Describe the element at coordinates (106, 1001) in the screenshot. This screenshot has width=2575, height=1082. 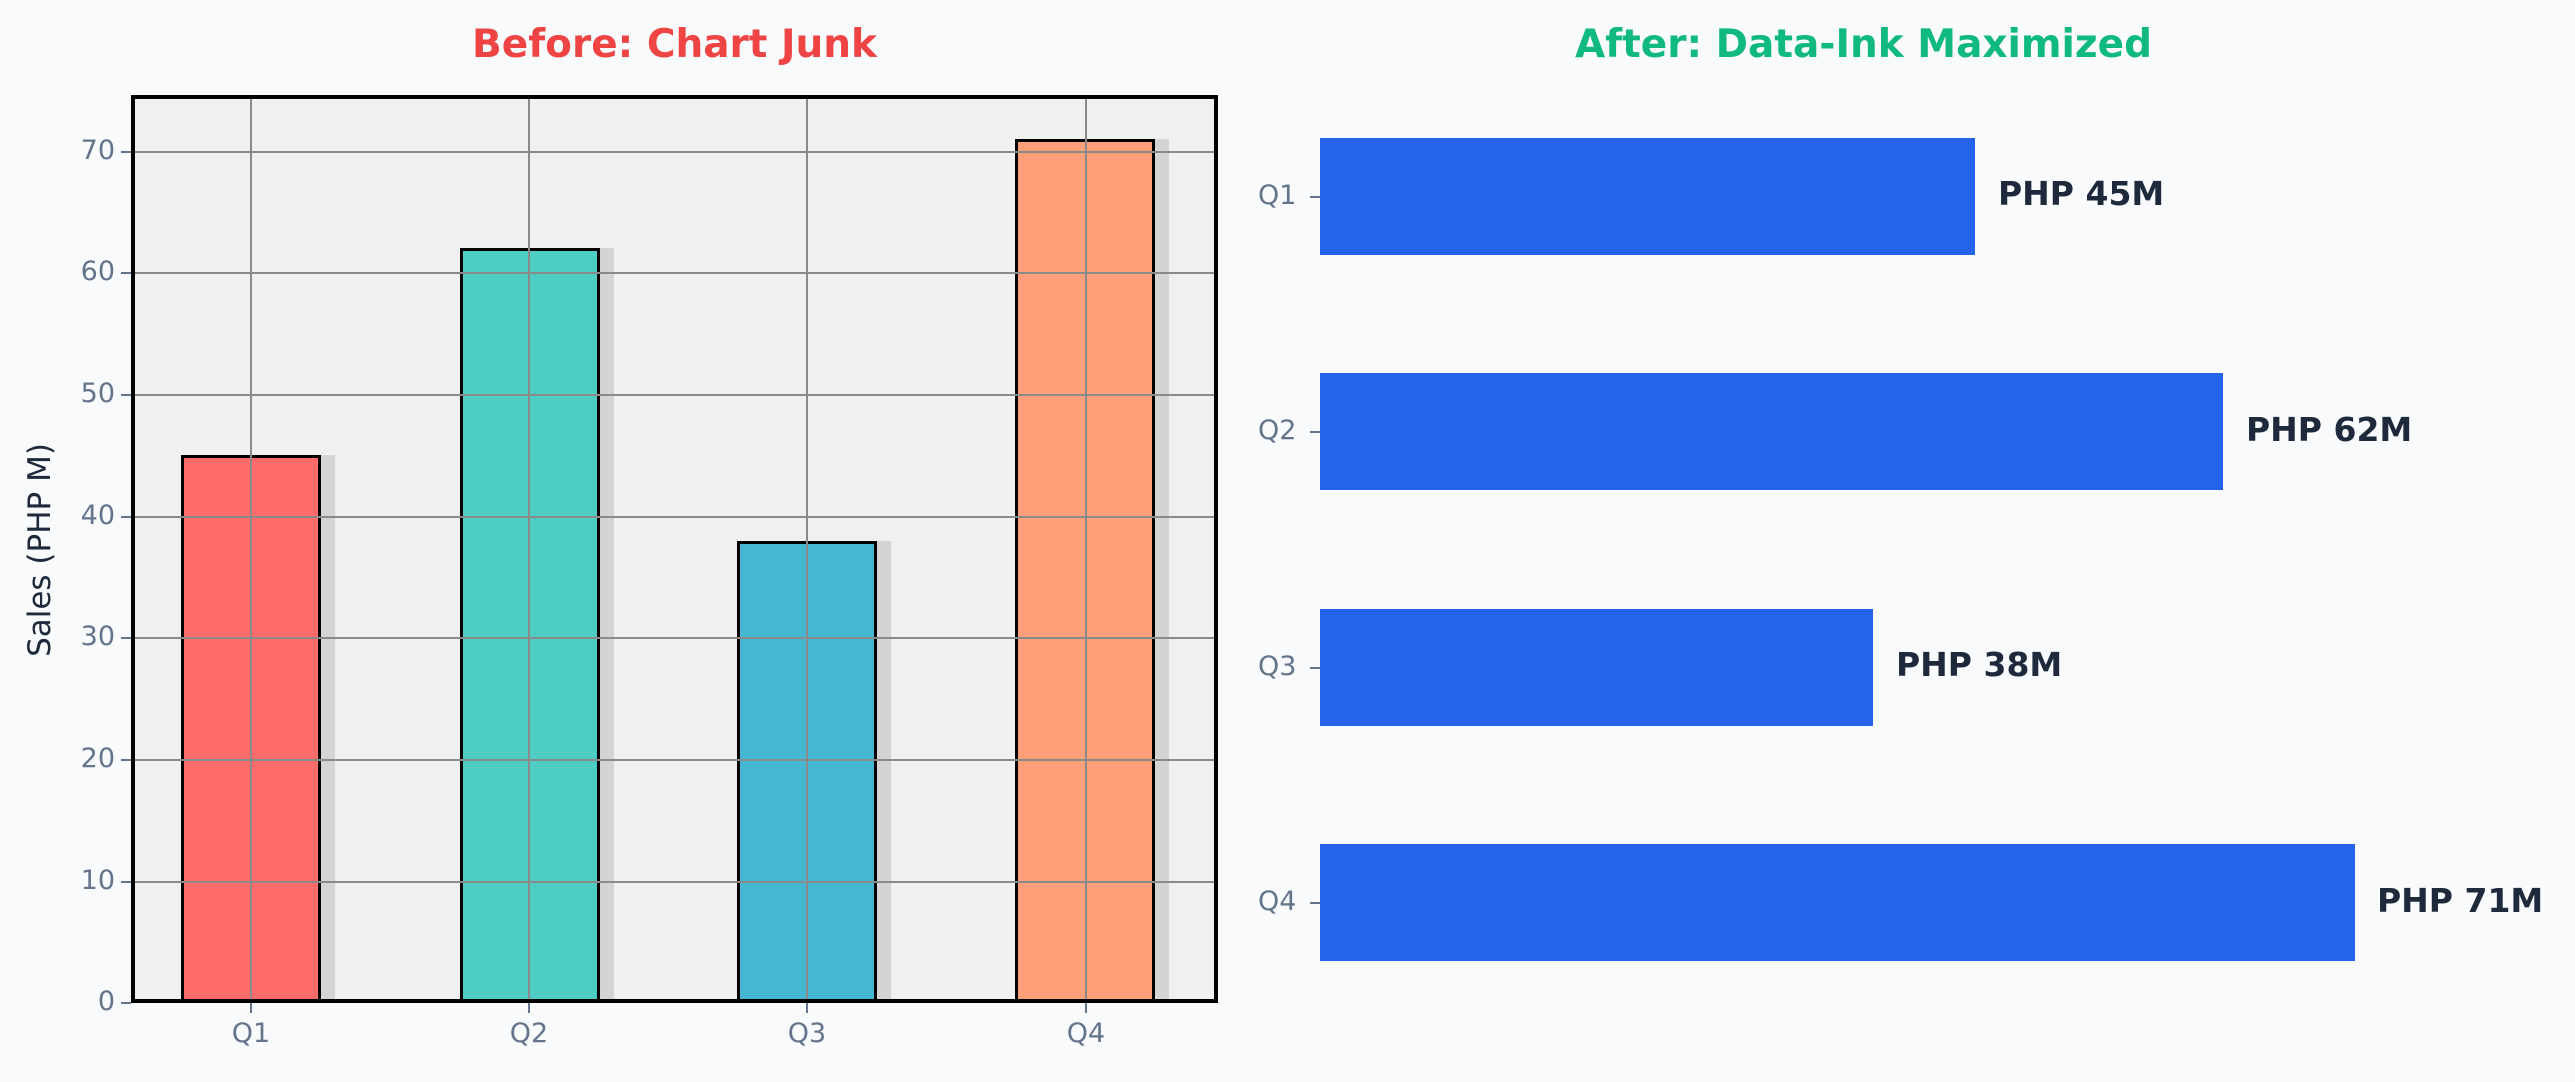
I see `y-tick-label: 0` at that location.